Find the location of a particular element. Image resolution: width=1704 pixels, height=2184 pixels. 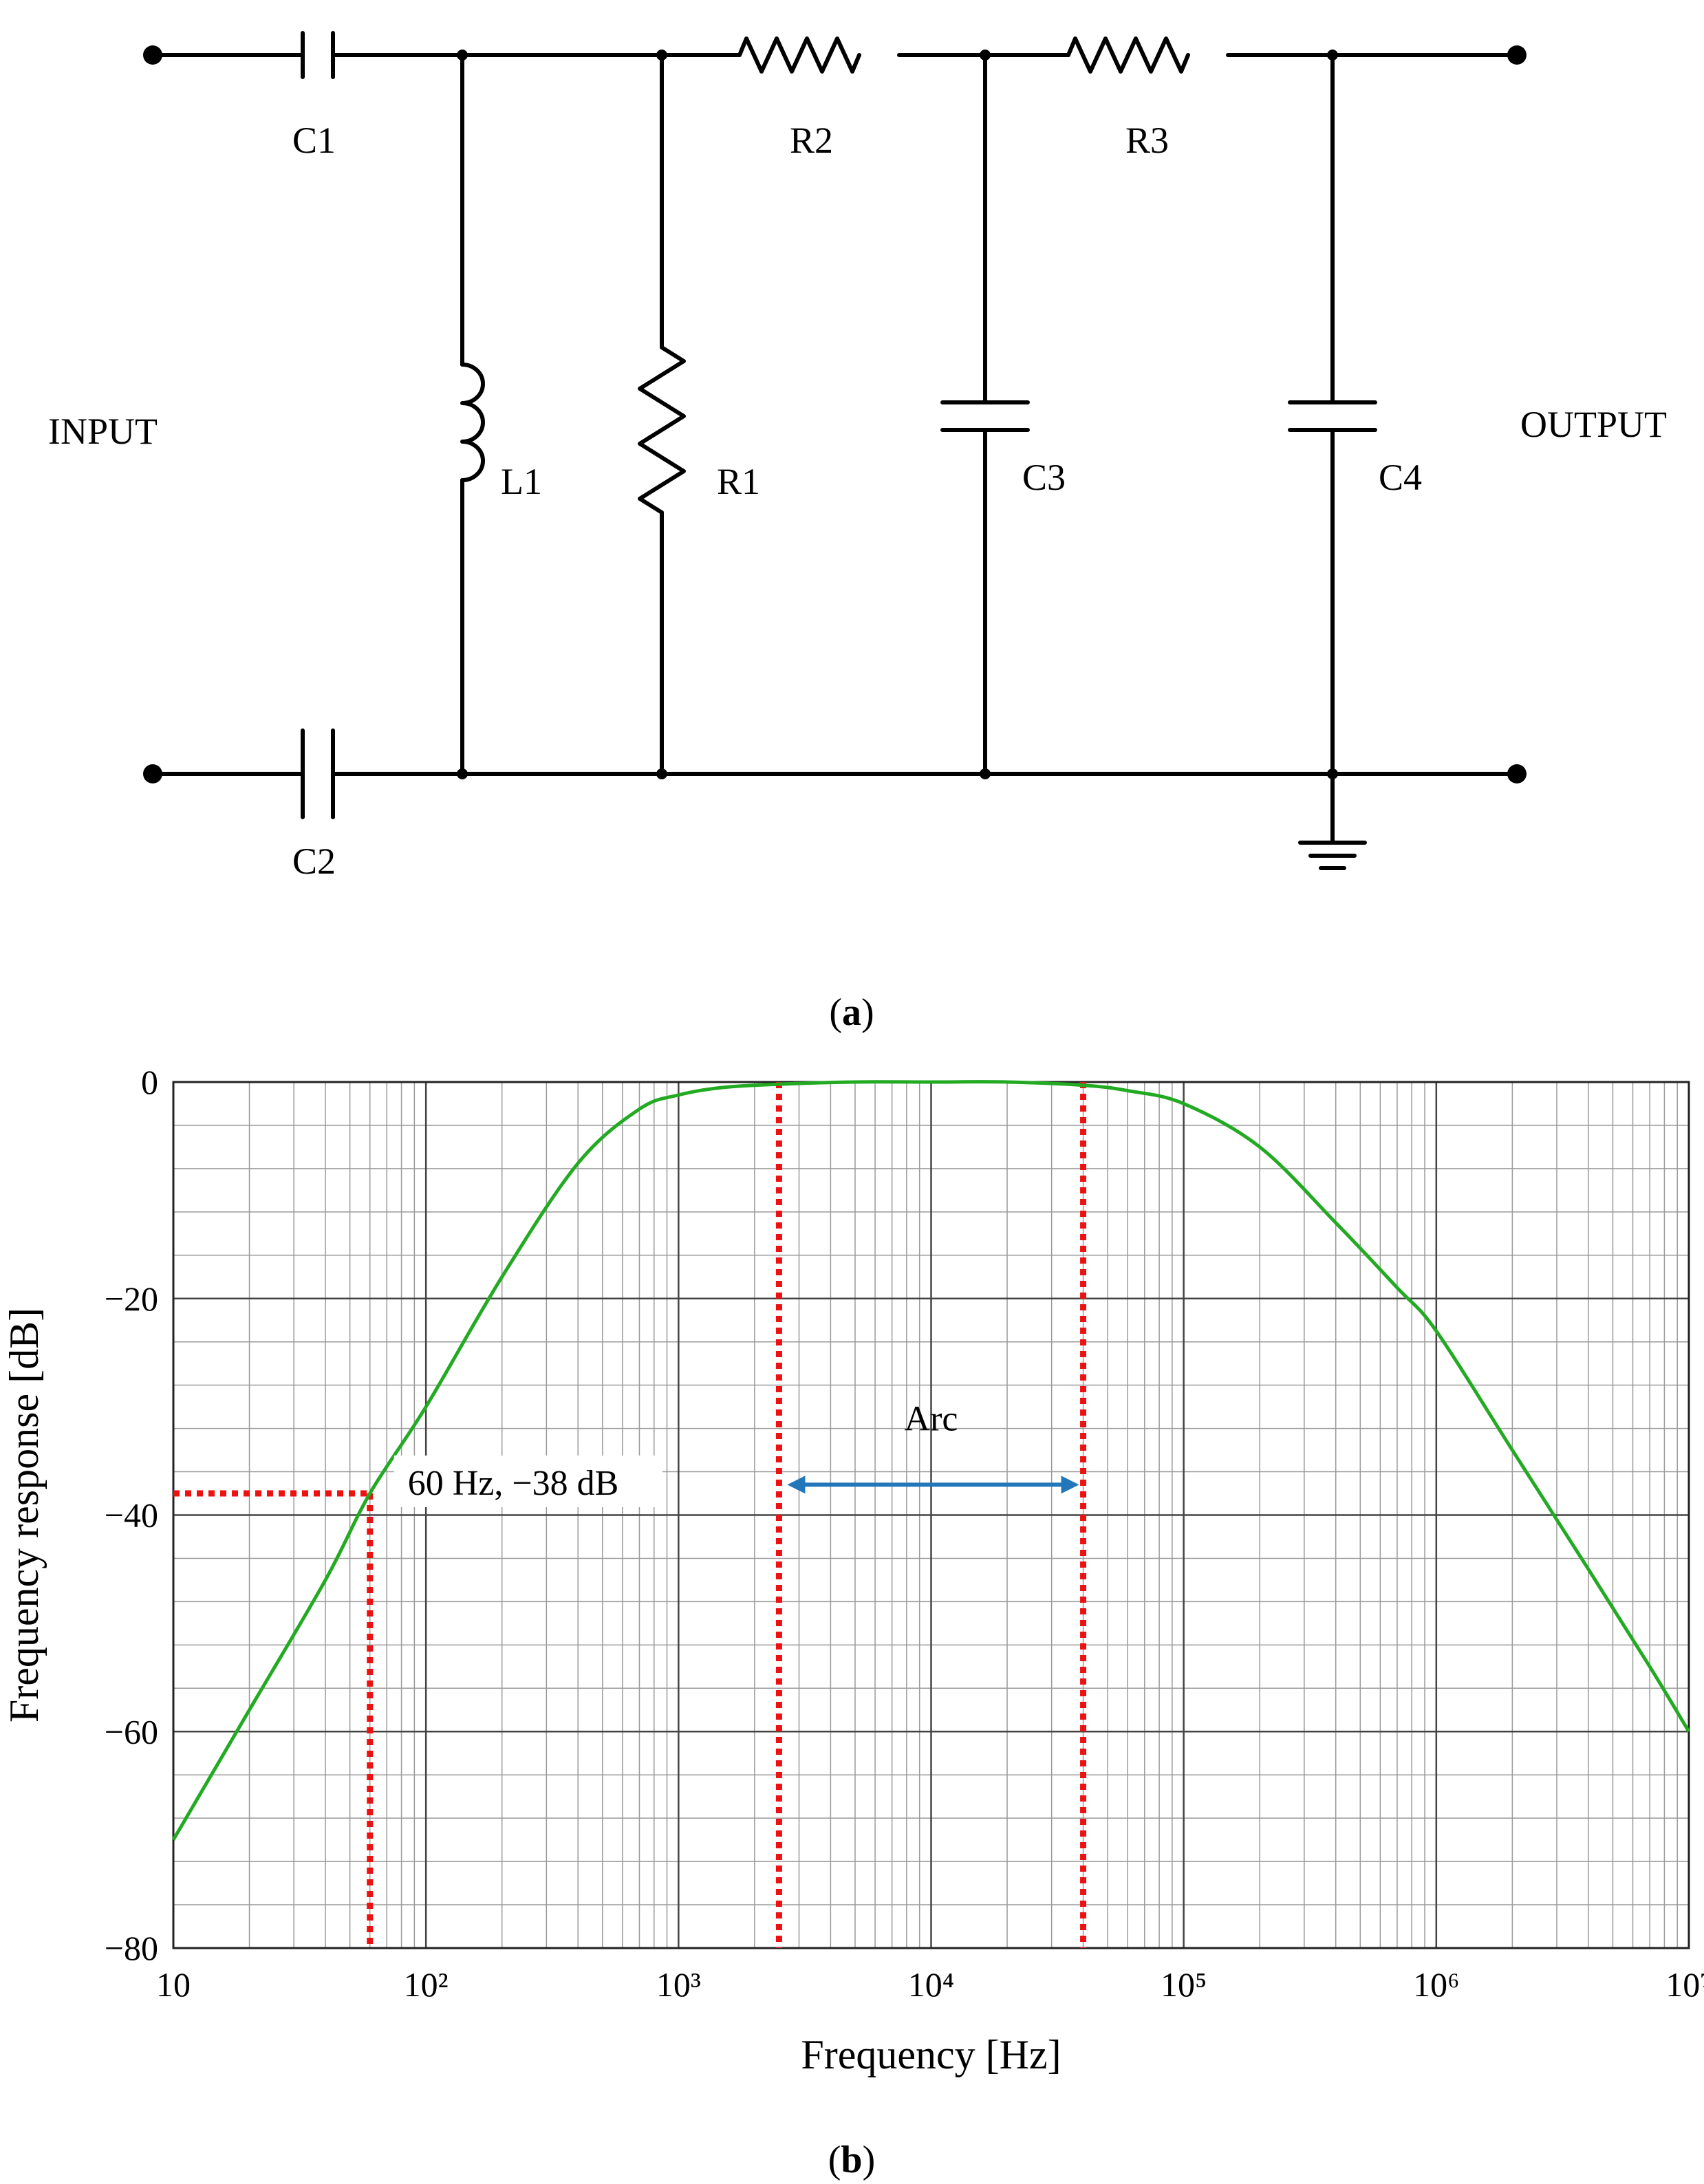

x-tick-labels: 10 10² 10³ 10⁴ 10⁵ 10⁶ 10⁷ is located at coordinates (930, 1984).